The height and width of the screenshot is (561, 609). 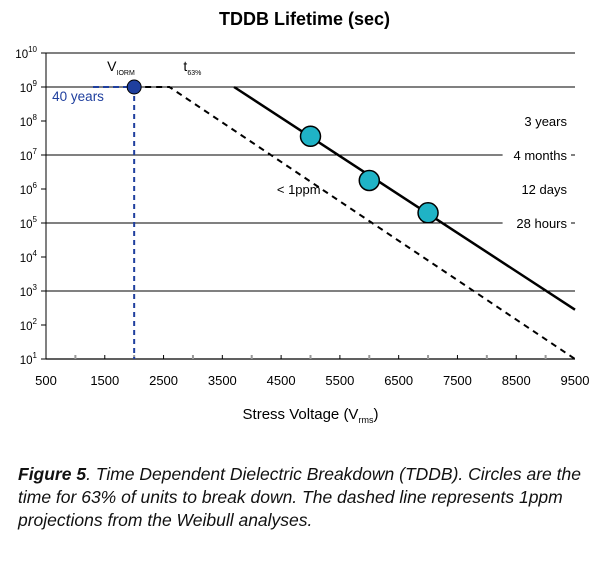 What do you see at coordinates (339, 380) in the screenshot?
I see `x-tick-label: 5500` at bounding box center [339, 380].